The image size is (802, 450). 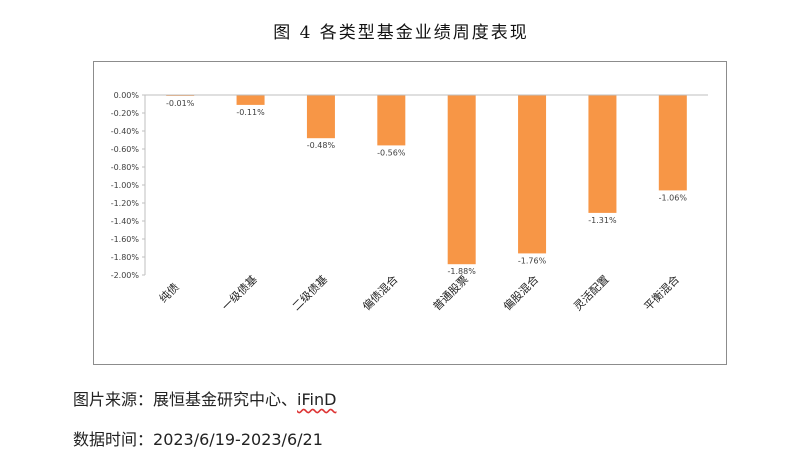 I want to click on category-label: 灵活配置, so click(x=591, y=293).